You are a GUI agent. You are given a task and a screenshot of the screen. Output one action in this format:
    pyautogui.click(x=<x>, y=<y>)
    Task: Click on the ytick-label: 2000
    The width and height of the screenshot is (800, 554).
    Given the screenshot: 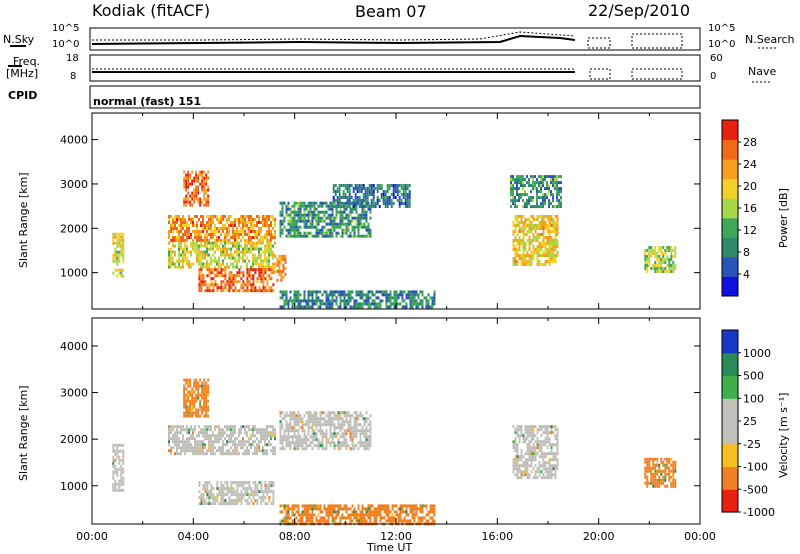 What is the action you would take?
    pyautogui.click(x=74, y=228)
    